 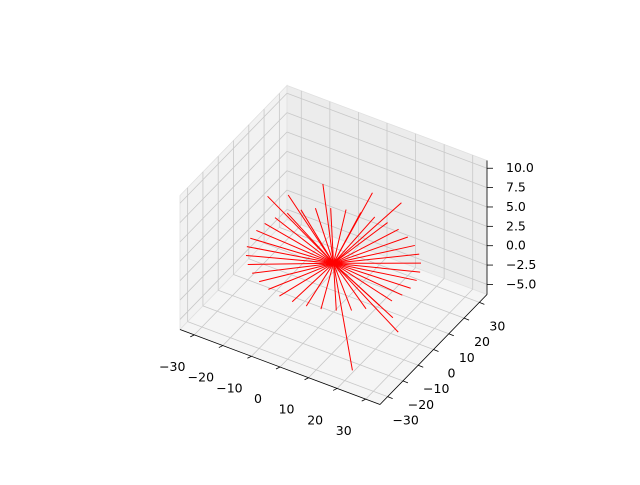 What do you see at coordinates (467, 357) in the screenshot?
I see `y-tick-label: 10` at bounding box center [467, 357].